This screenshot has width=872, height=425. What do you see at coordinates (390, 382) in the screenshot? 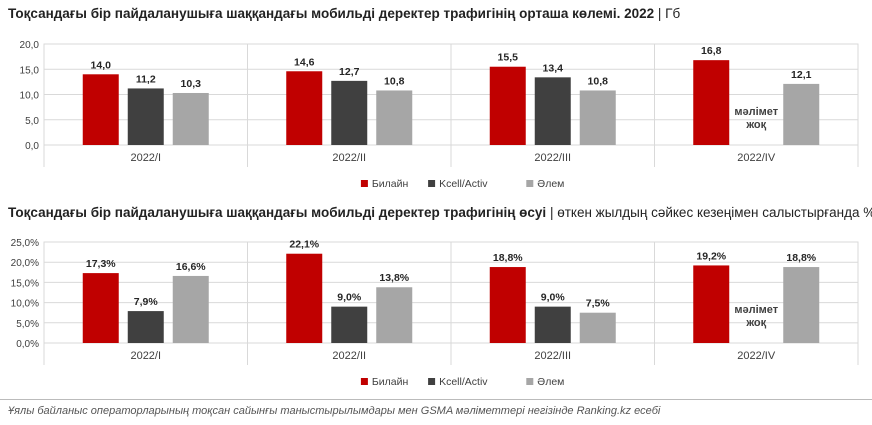
I see `chart2-legend-label: Билайн` at bounding box center [390, 382].